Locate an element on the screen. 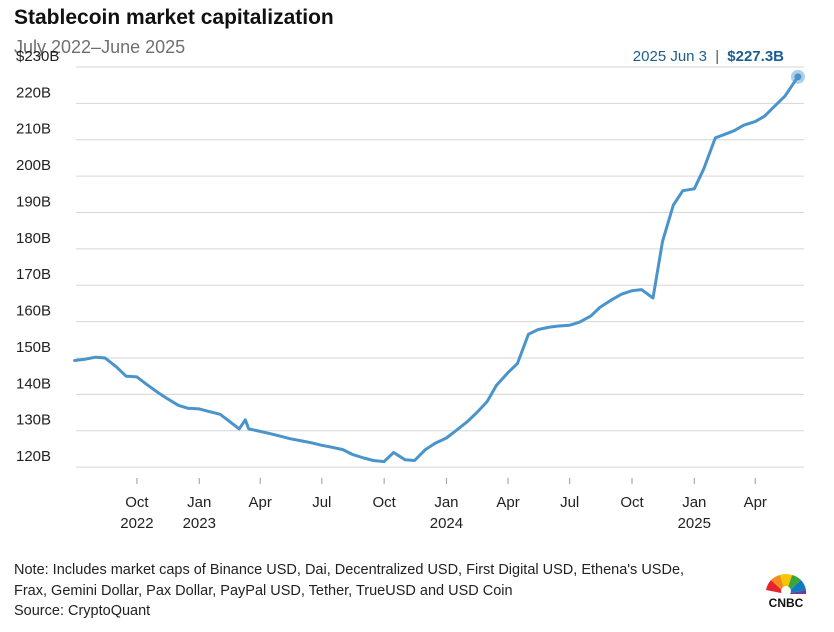  x-tick-year-label: 2025 is located at coordinates (694, 523).